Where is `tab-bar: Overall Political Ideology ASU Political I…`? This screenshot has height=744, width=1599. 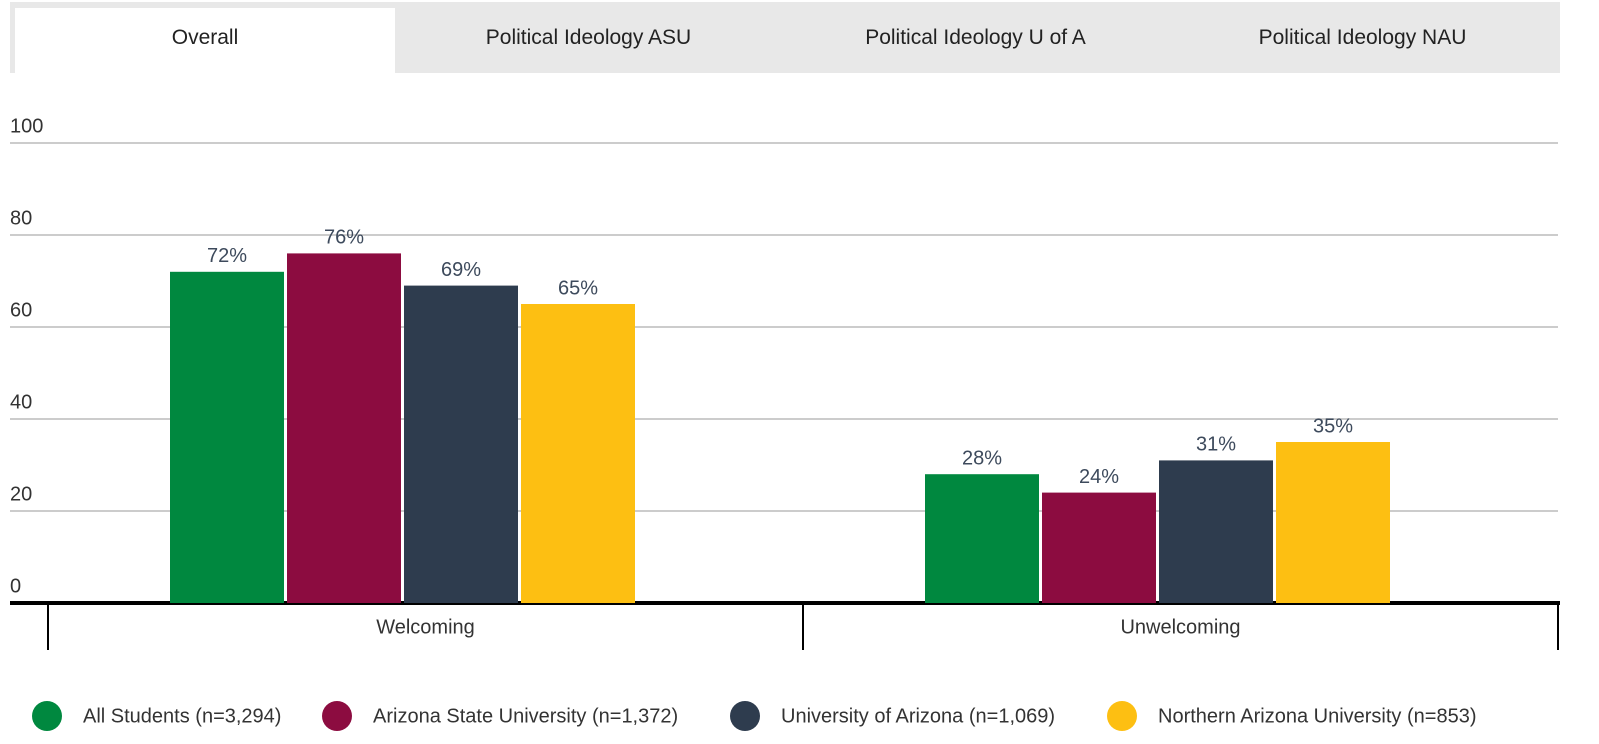
tab-bar: Overall Political Ideology ASU Political I… is located at coordinates (785, 37).